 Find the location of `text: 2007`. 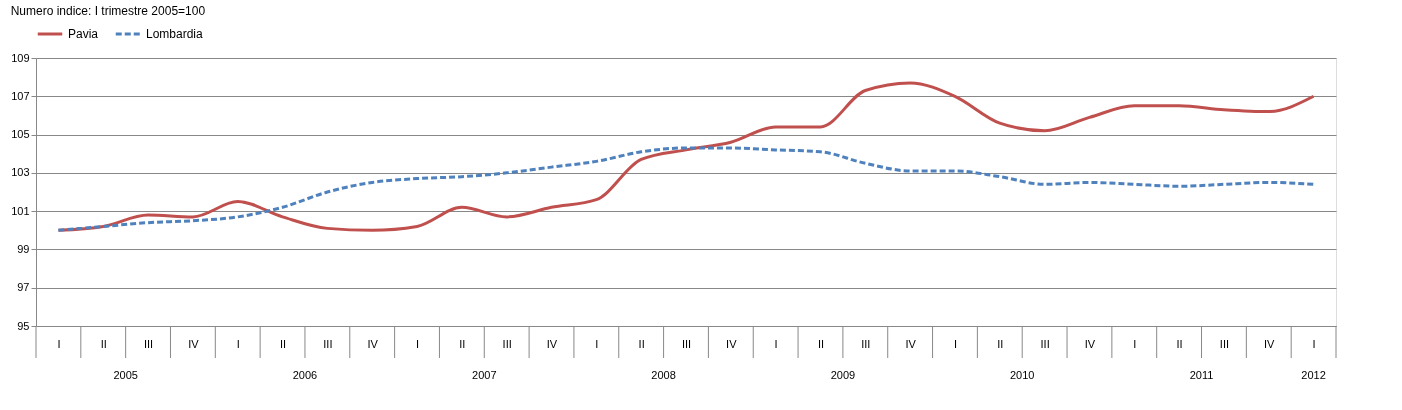

text: 2007 is located at coordinates (484, 375).